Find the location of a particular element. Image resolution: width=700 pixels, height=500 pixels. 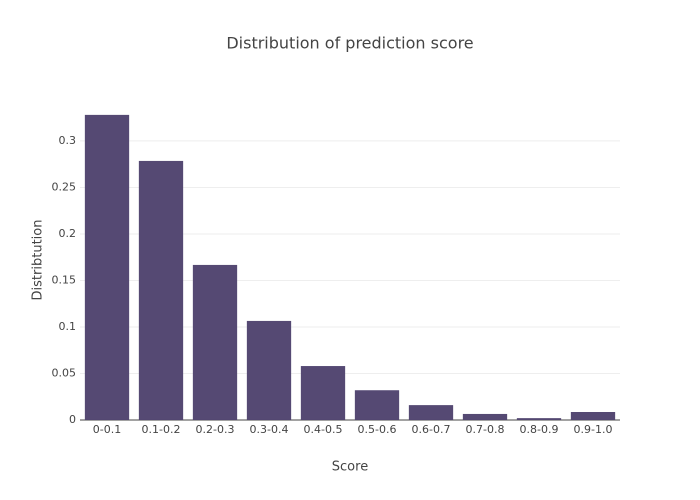

x-tick-label: 0-0.1 is located at coordinates (107, 429).